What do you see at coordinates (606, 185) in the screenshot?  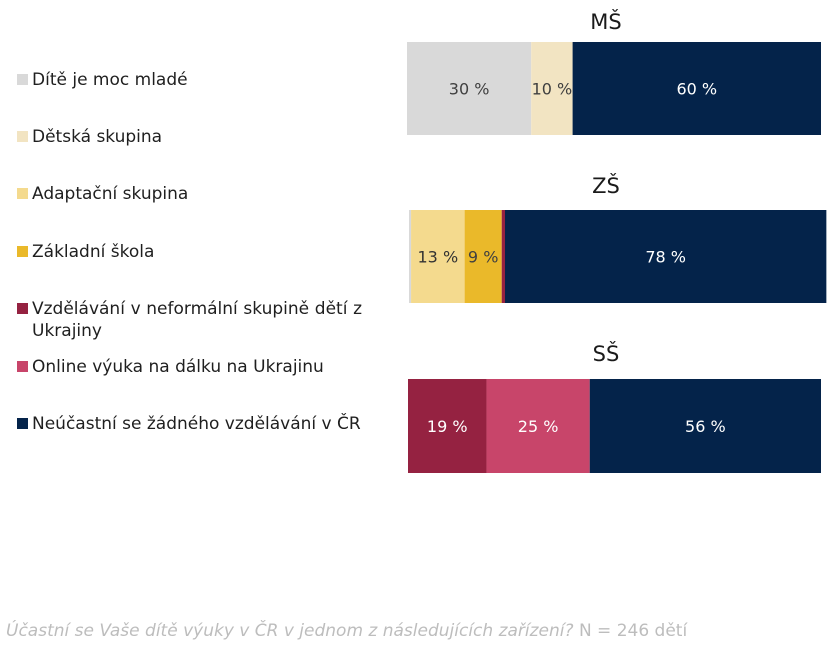 I see `panel-title: ZŠ` at bounding box center [606, 185].